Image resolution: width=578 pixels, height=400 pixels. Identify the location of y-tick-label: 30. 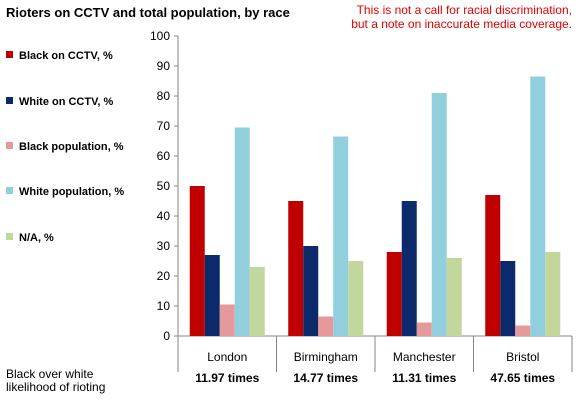
(164, 246).